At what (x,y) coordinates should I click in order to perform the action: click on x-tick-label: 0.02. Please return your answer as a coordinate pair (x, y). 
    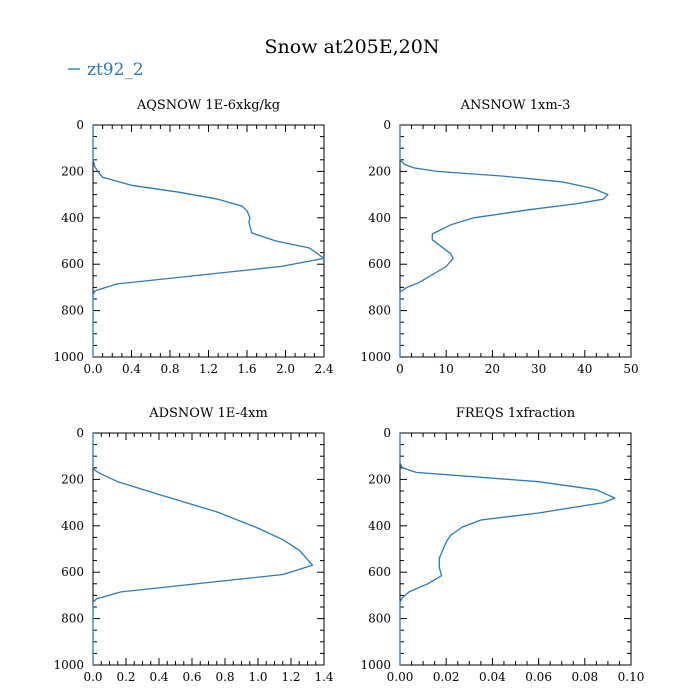
    Looking at the image, I should click on (446, 677).